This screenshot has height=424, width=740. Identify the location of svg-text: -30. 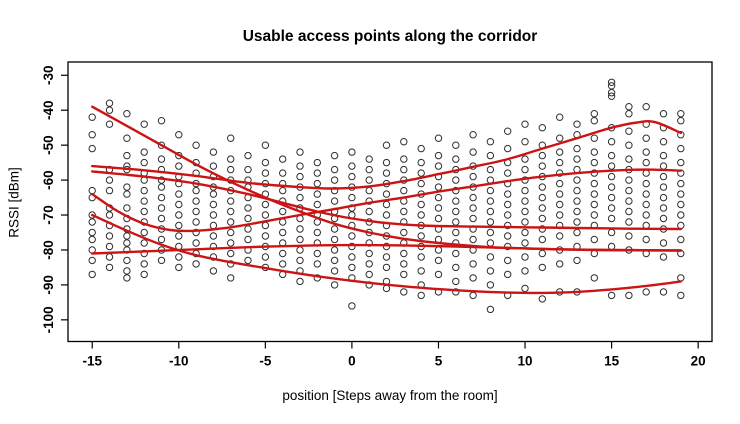
(48, 76).